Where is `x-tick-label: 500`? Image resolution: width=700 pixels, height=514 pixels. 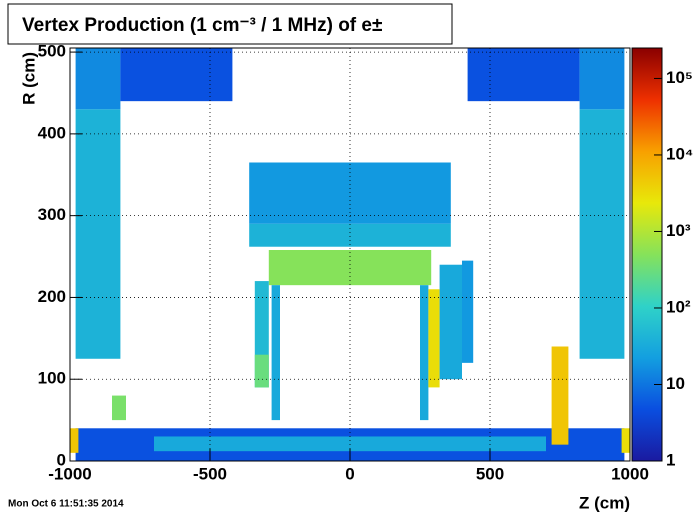 x-tick-label: 500 is located at coordinates (490, 473).